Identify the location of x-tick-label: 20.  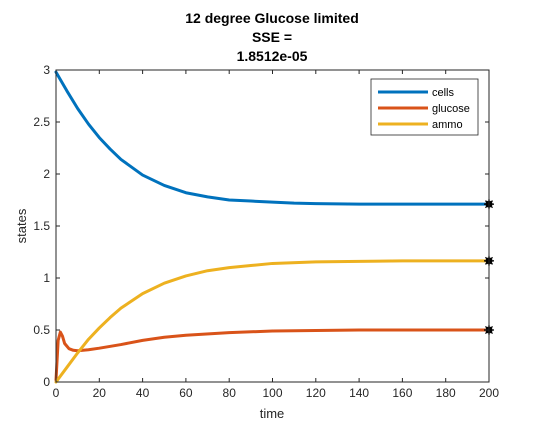
(100, 393).